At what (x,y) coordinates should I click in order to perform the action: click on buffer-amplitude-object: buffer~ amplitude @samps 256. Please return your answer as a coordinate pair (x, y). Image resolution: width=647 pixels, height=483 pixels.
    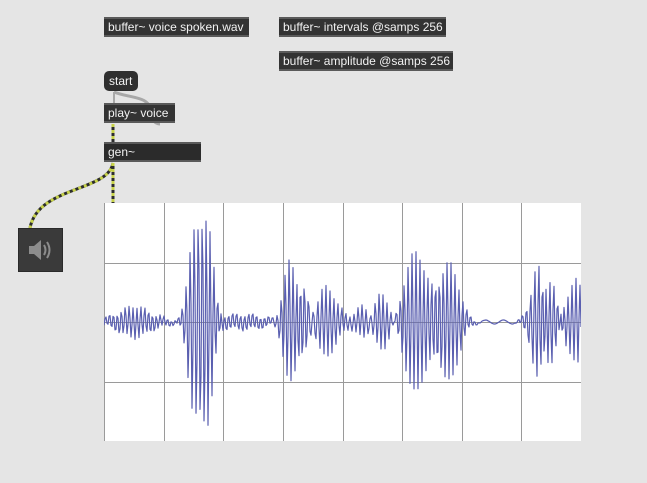
    Looking at the image, I should click on (366, 61).